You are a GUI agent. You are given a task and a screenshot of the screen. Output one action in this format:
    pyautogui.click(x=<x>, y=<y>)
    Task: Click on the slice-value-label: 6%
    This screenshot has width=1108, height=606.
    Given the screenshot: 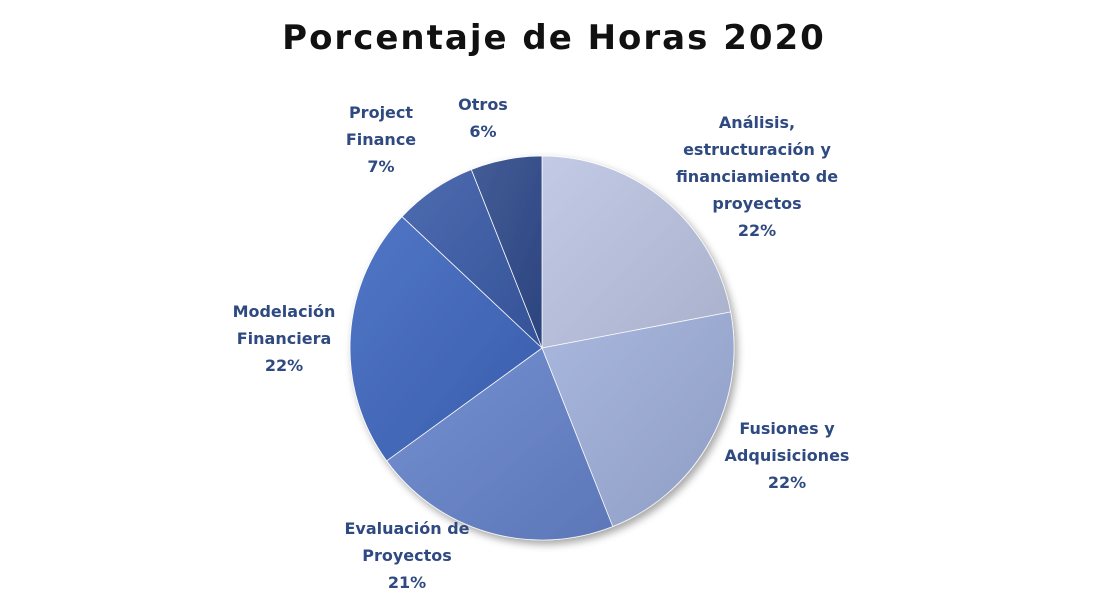 What is the action you would take?
    pyautogui.click(x=482, y=131)
    